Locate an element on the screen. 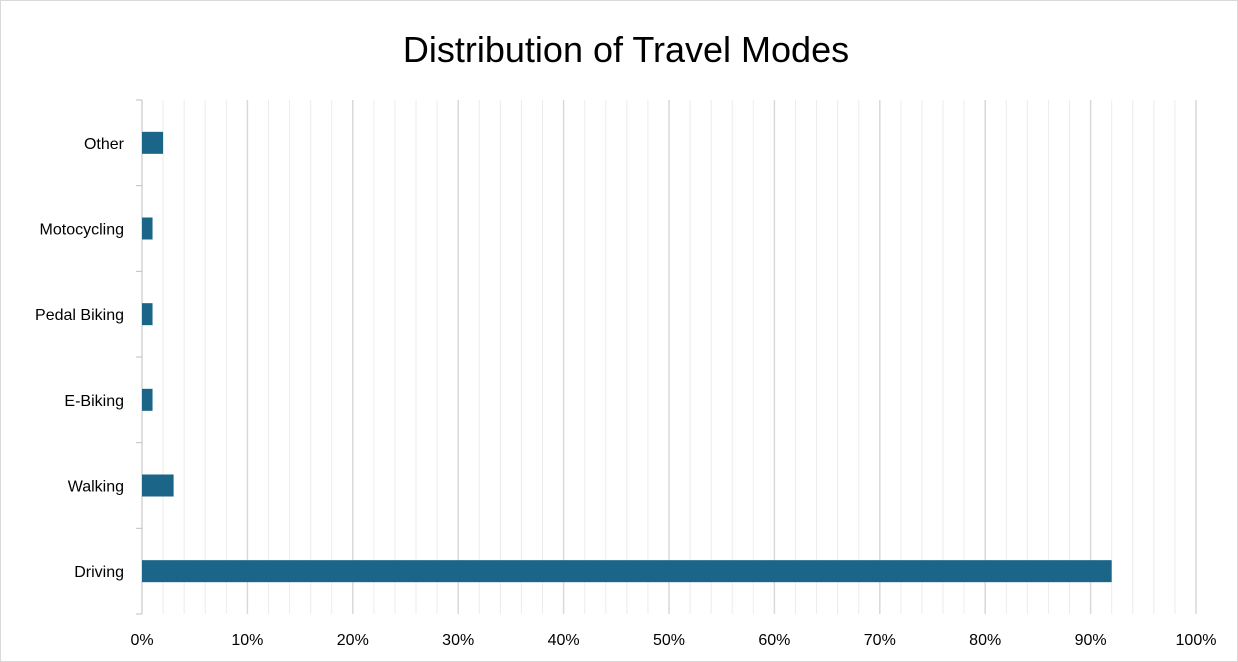 The image size is (1238, 662). x-tick-label: 10% is located at coordinates (247, 640).